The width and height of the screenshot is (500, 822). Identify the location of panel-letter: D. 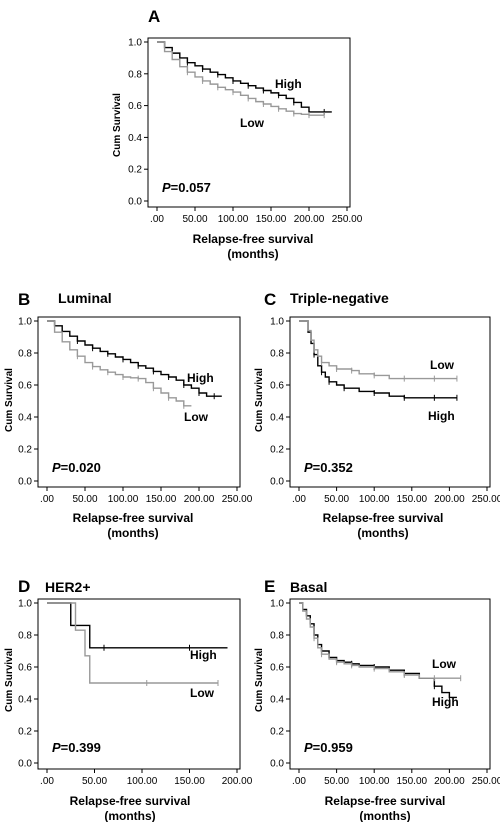
(24, 586).